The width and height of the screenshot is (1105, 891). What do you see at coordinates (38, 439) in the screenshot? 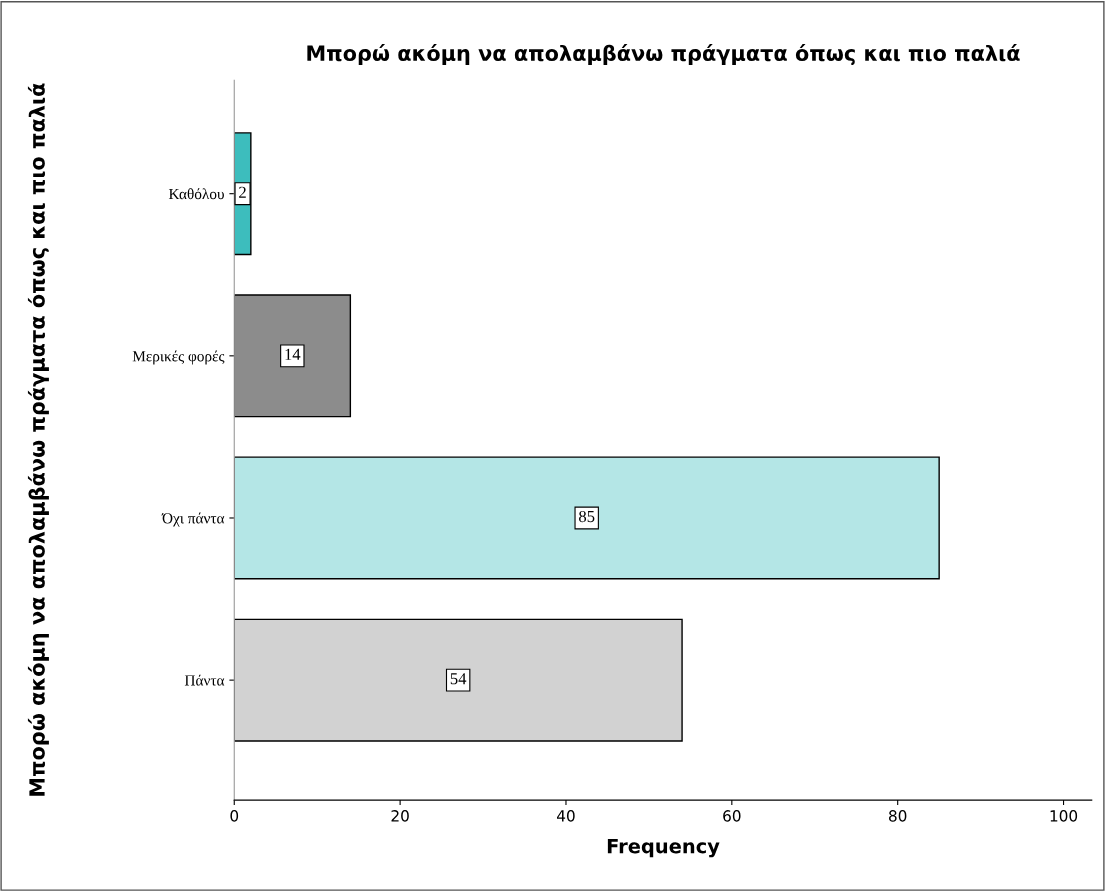
I see `y-axis-title: Μπορώ ακόμη να απολαμβάνω πράγματα όπως και πιο παλιά` at bounding box center [38, 439].